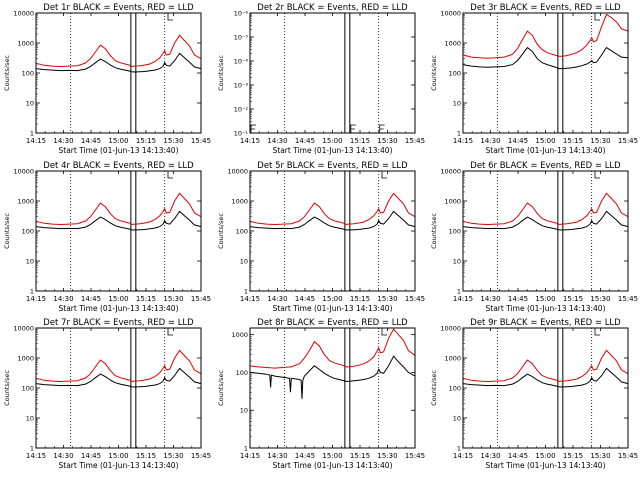 Image resolution: width=640 pixels, height=480 pixels. Describe the element at coordinates (241, 110) in the screenshot. I see `y-tick-label: 10⁻²` at that location.